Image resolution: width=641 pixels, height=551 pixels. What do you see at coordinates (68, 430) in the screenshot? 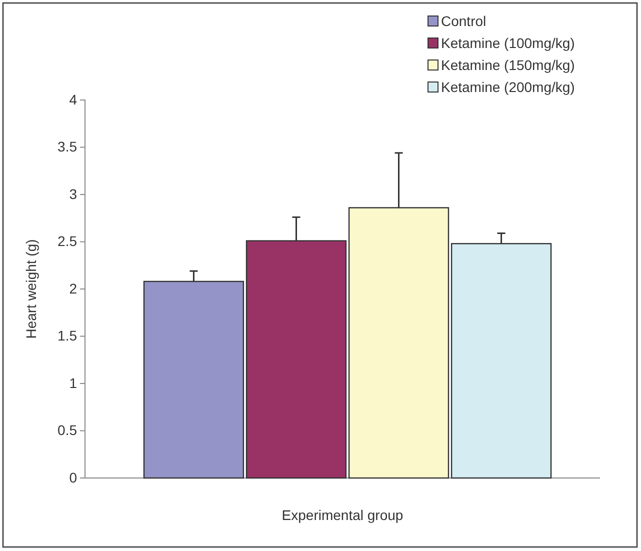
I see `y-tick-label: 0.5` at bounding box center [68, 430].